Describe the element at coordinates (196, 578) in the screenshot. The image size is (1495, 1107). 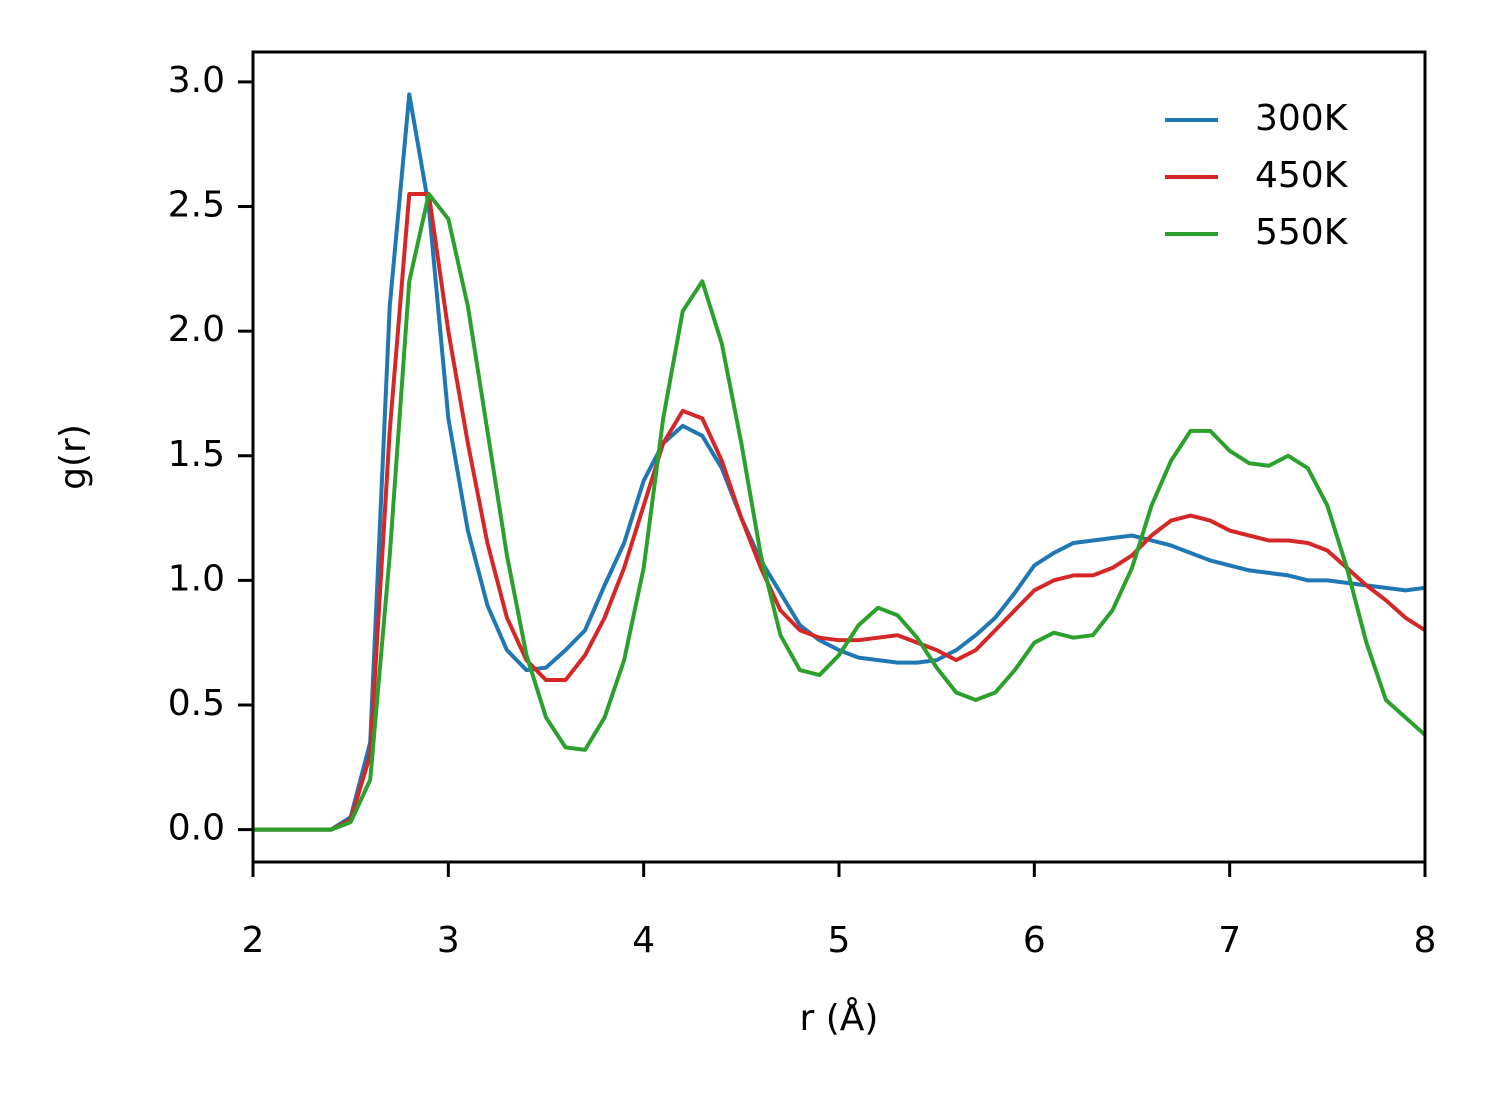
I see `y-tick-label: 1.0` at that location.